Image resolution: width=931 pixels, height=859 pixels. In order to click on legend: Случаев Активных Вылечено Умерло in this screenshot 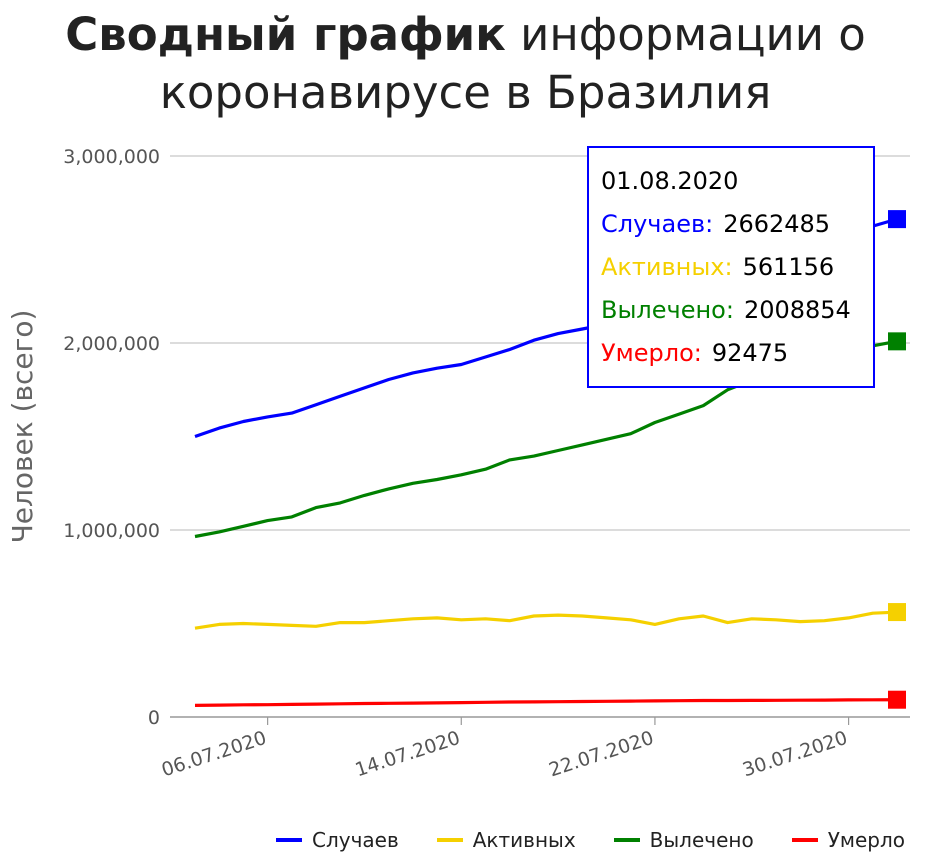, I will do `click(590, 840)`.